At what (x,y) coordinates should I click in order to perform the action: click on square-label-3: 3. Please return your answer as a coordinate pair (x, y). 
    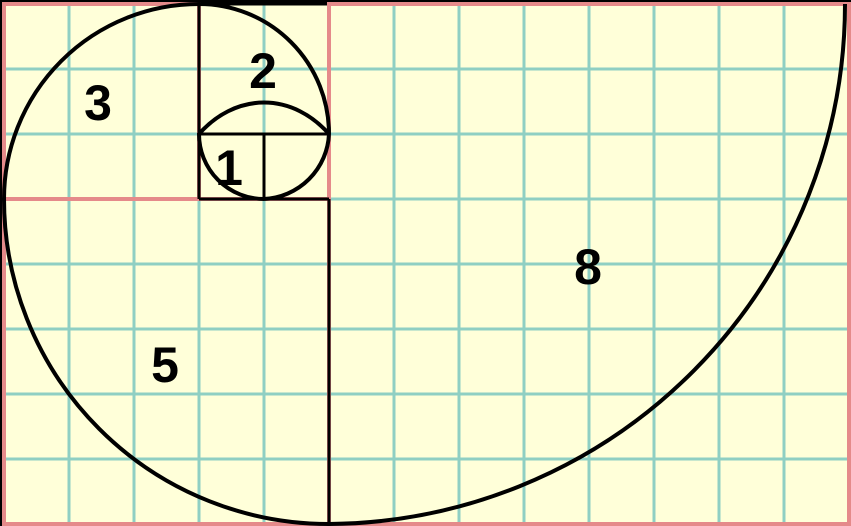
    Looking at the image, I should click on (98, 103).